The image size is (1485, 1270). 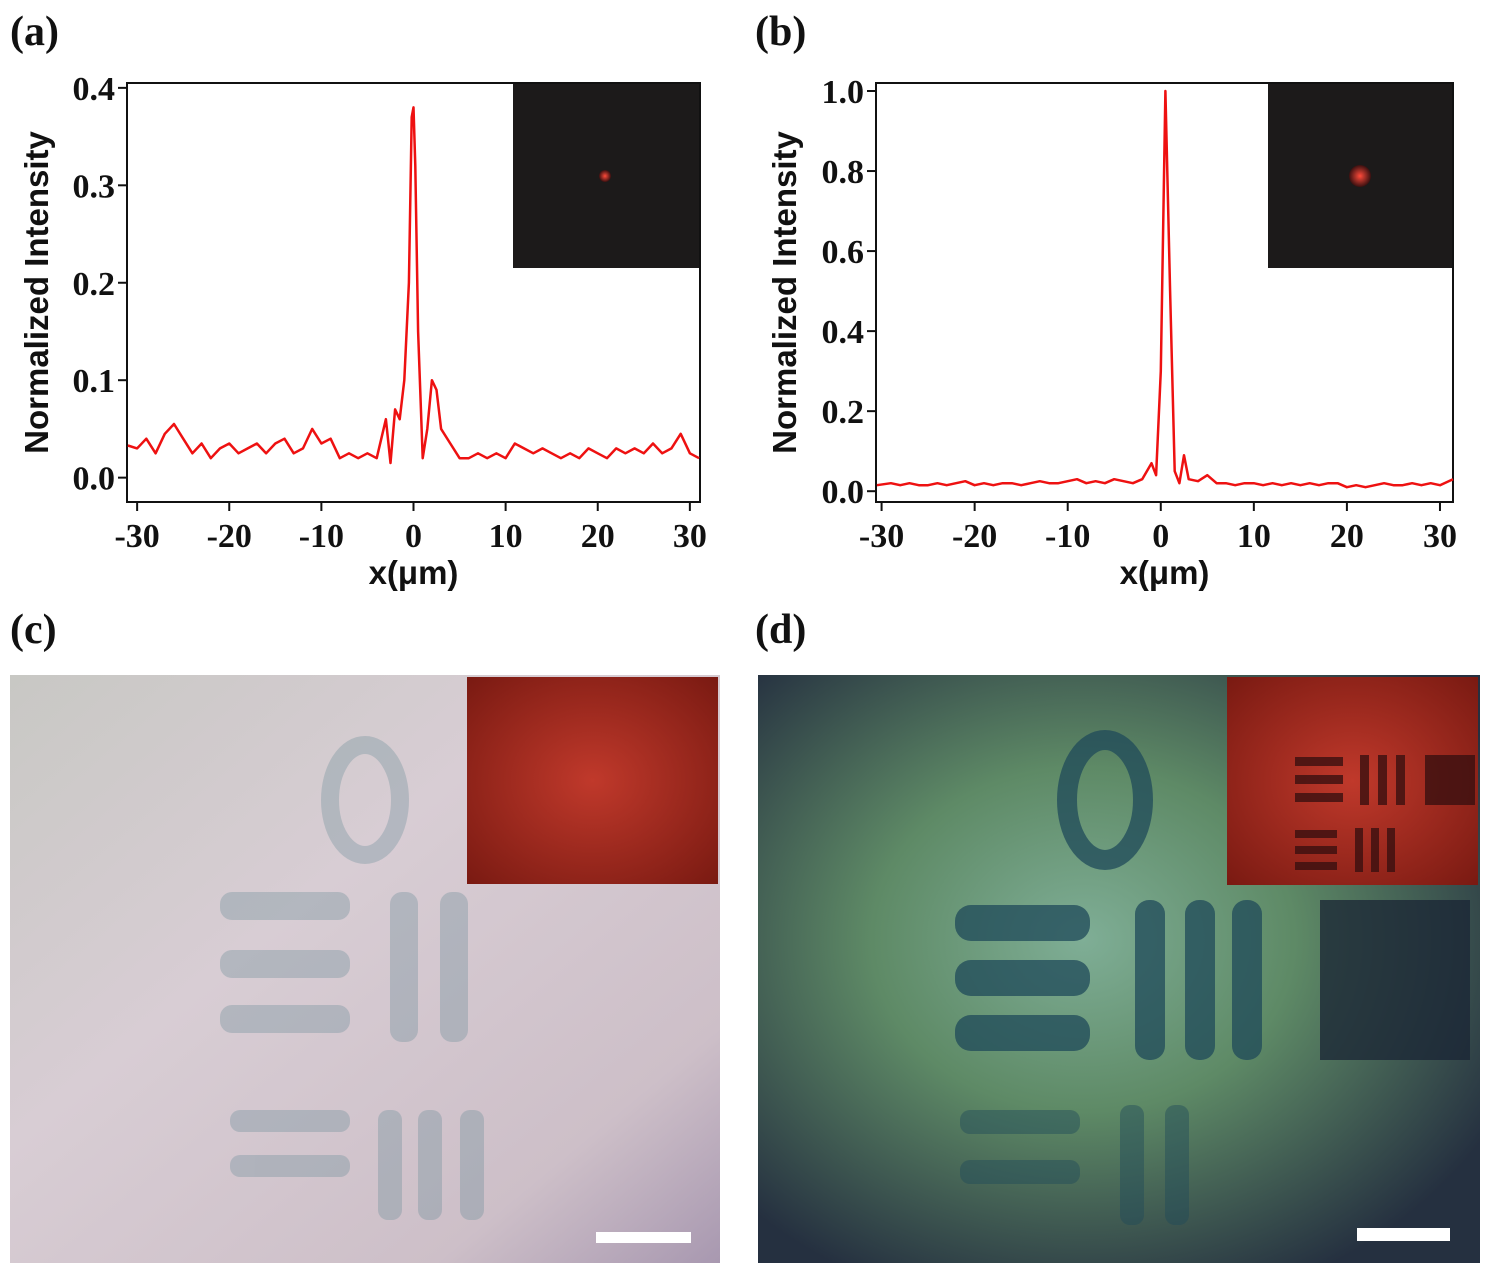 I want to click on panel-label: (b), so click(x=780, y=32).